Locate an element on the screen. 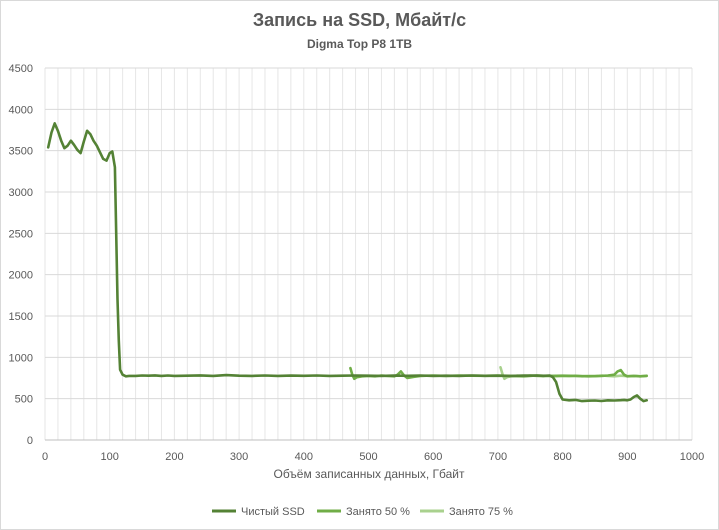 This screenshot has width=719, height=530. legend-label: Занято 75 % is located at coordinates (481, 512).